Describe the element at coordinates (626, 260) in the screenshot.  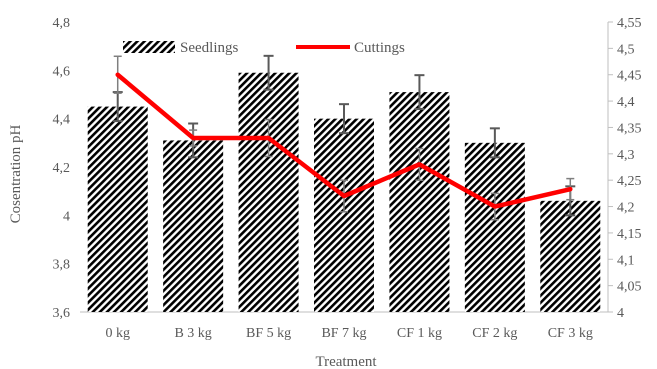
I see `y-right-tick-label: 4,1` at that location.